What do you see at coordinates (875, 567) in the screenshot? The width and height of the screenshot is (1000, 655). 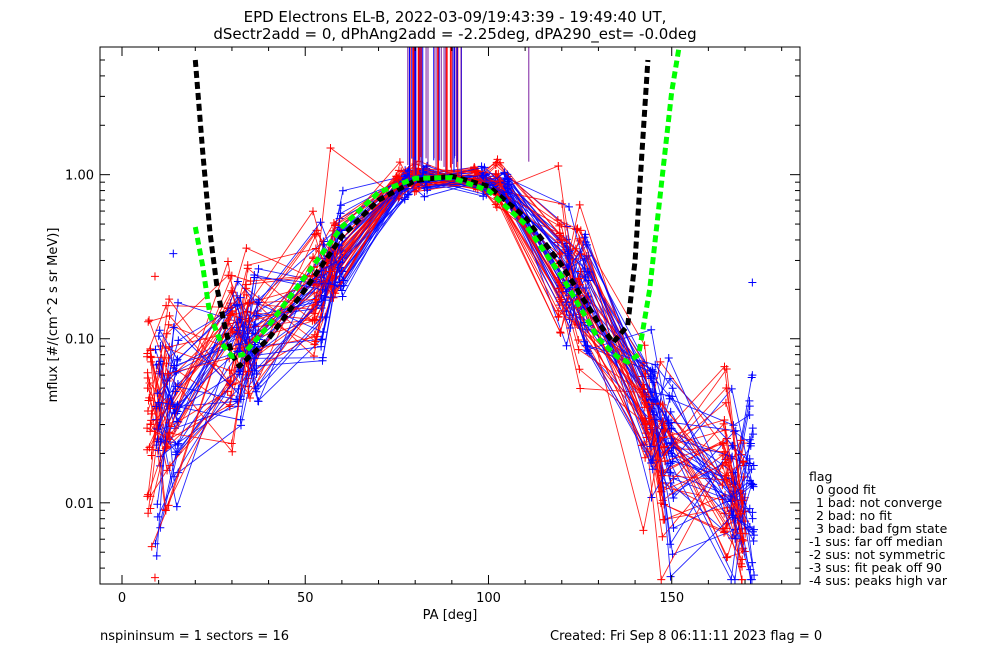 I see `legend-entry-fit-peak-off: -3 sus: fit peak off 90` at bounding box center [875, 567].